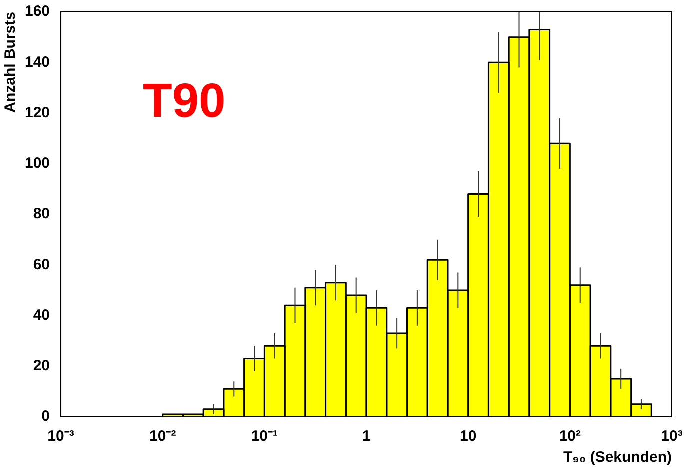 The width and height of the screenshot is (687, 467). What do you see at coordinates (672, 437) in the screenshot?
I see `x-tick-label: 10³` at bounding box center [672, 437].